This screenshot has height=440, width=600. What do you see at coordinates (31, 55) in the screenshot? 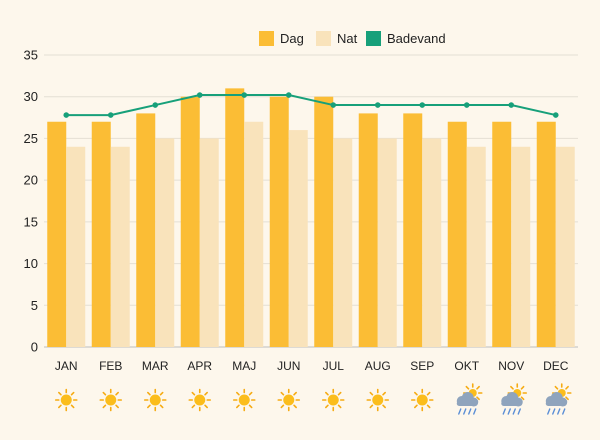
I see `y-tick-label: 35` at bounding box center [31, 55].